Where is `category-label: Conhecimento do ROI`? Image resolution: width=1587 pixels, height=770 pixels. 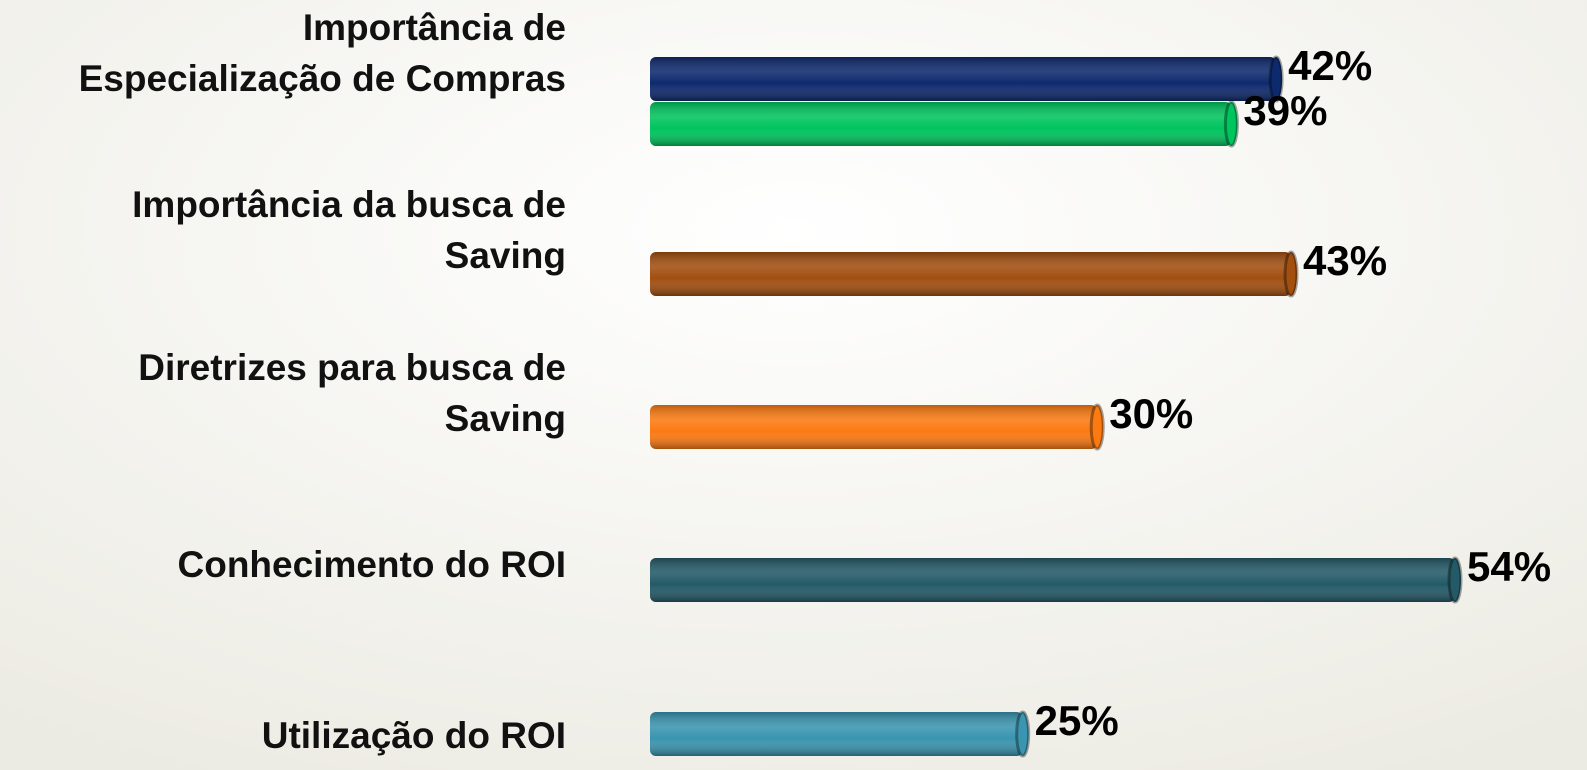
category-label: Conhecimento do ROI is located at coordinates (372, 564).